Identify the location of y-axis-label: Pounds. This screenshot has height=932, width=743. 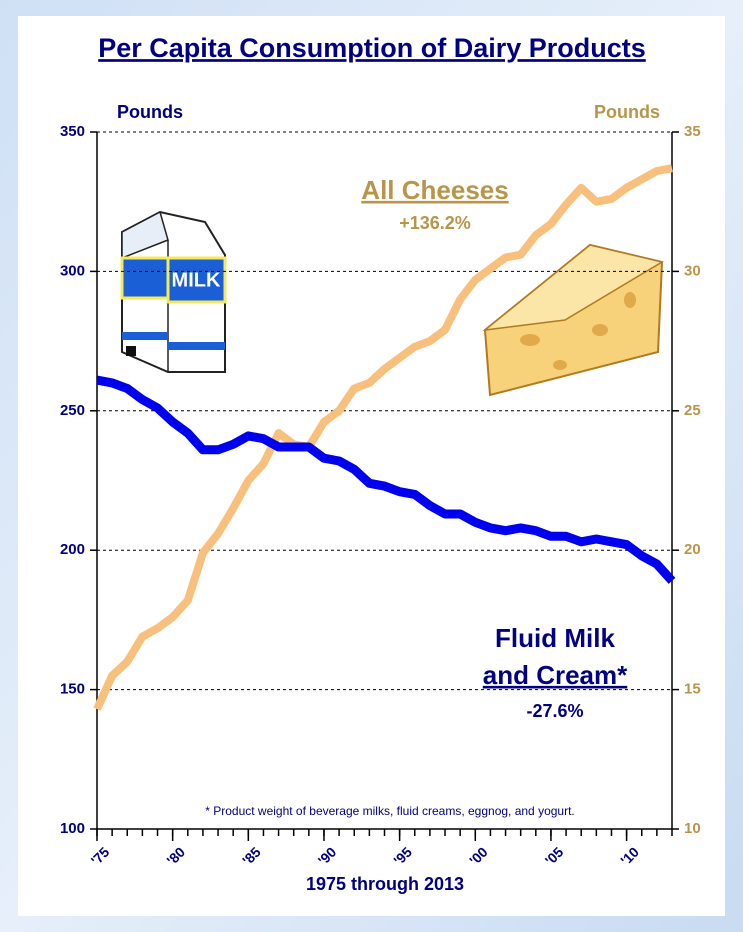
(150, 112).